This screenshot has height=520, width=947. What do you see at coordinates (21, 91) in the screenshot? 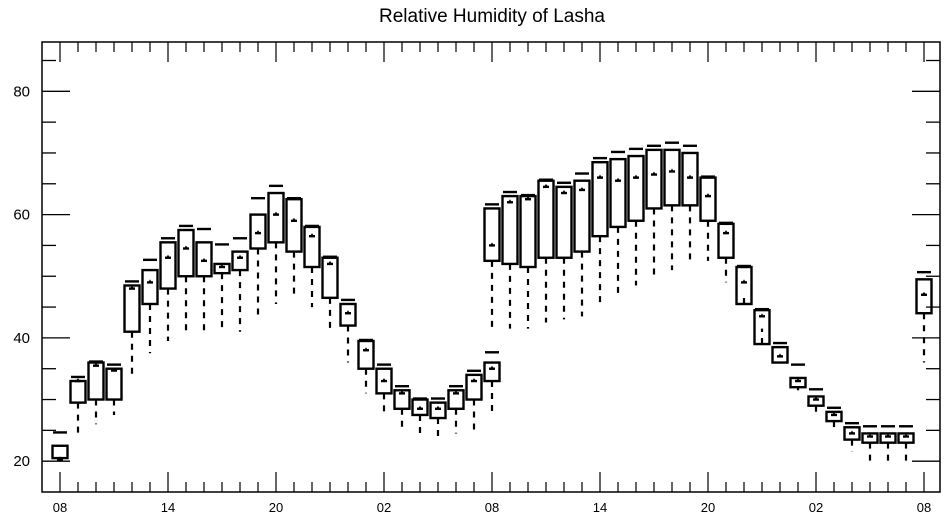
I see `y-tick-label: 80` at bounding box center [21, 91].